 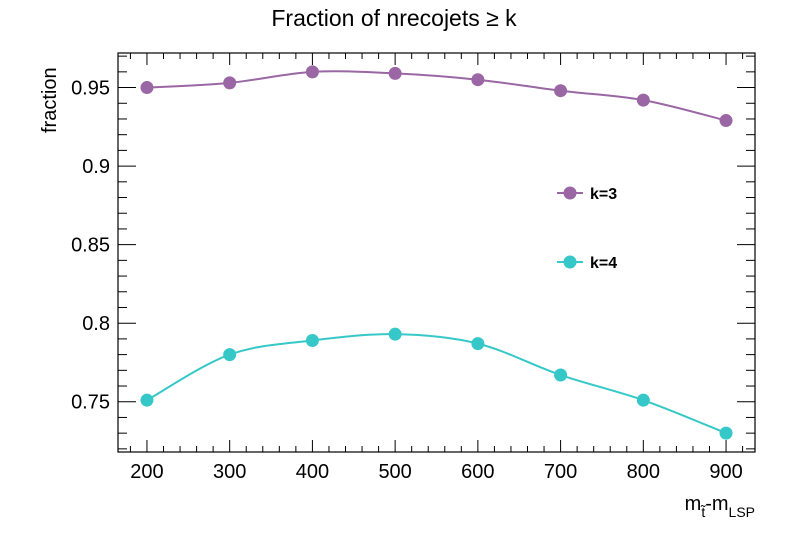 What do you see at coordinates (725, 472) in the screenshot?
I see `x-tick-label: 900` at bounding box center [725, 472].